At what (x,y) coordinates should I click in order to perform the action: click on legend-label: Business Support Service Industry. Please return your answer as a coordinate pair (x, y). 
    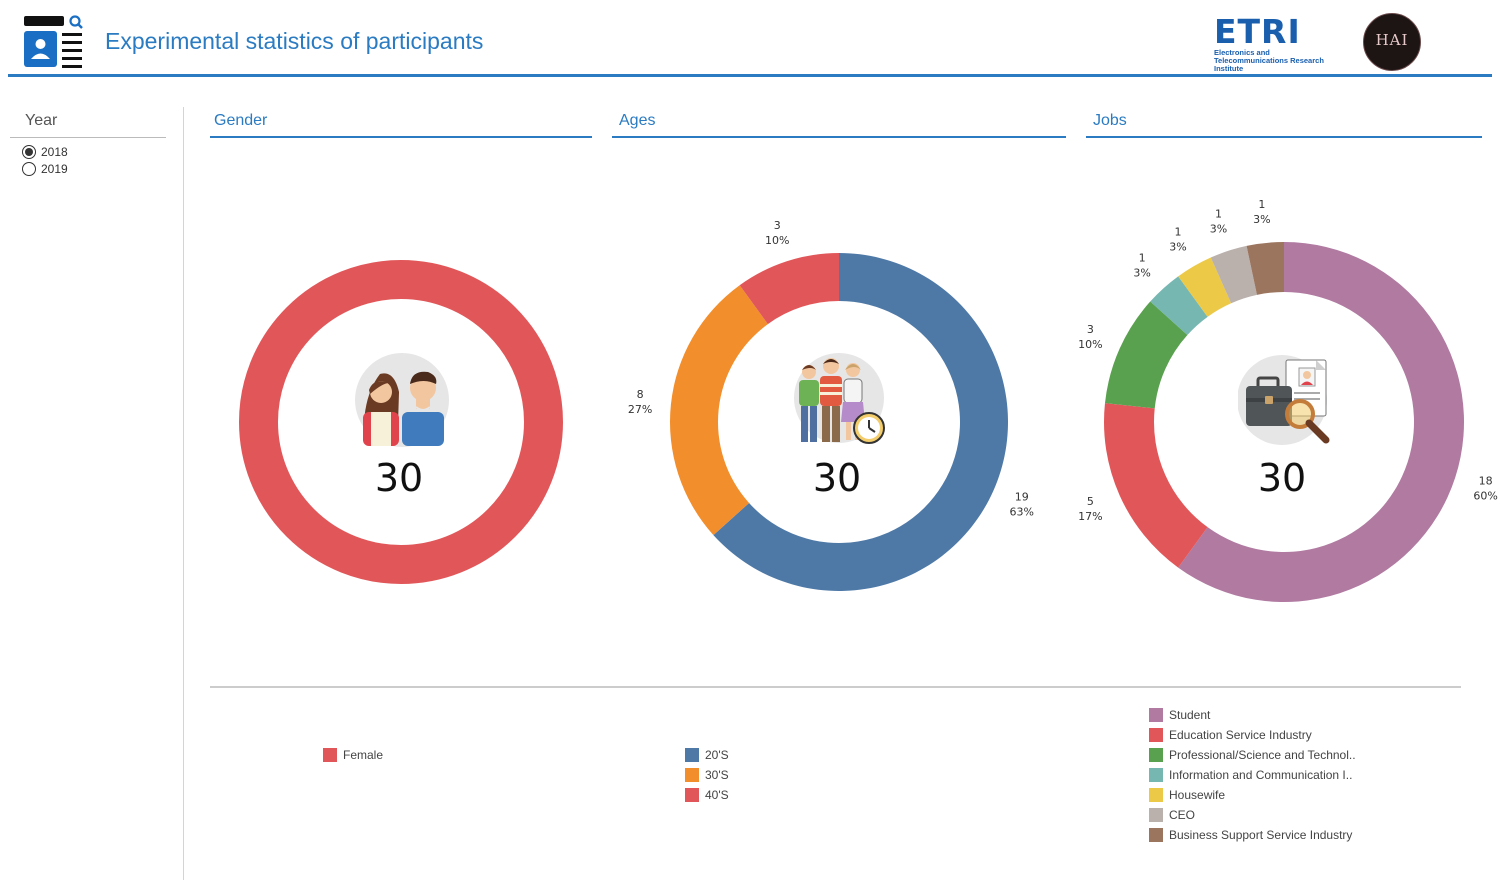
    Looking at the image, I should click on (1260, 835).